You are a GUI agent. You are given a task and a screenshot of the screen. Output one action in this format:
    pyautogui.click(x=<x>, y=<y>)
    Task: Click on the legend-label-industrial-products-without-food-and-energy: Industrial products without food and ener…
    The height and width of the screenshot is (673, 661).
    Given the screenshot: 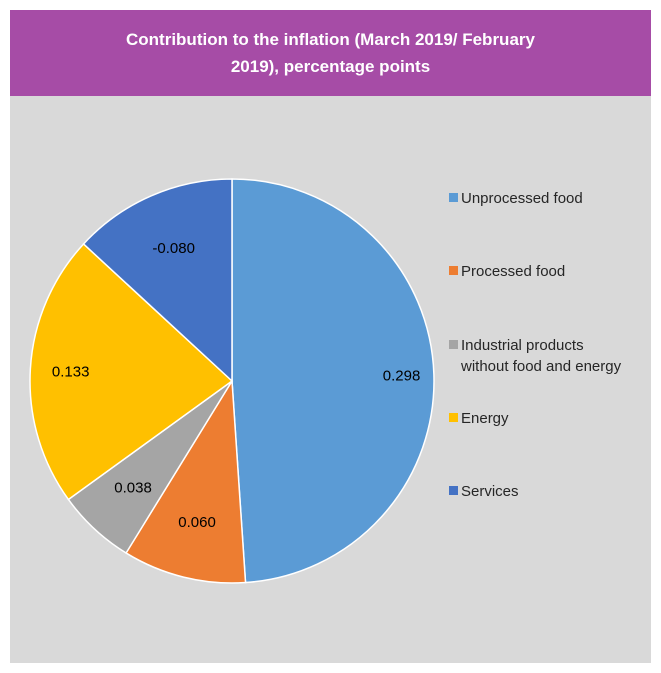 What is the action you would take?
    pyautogui.click(x=541, y=356)
    